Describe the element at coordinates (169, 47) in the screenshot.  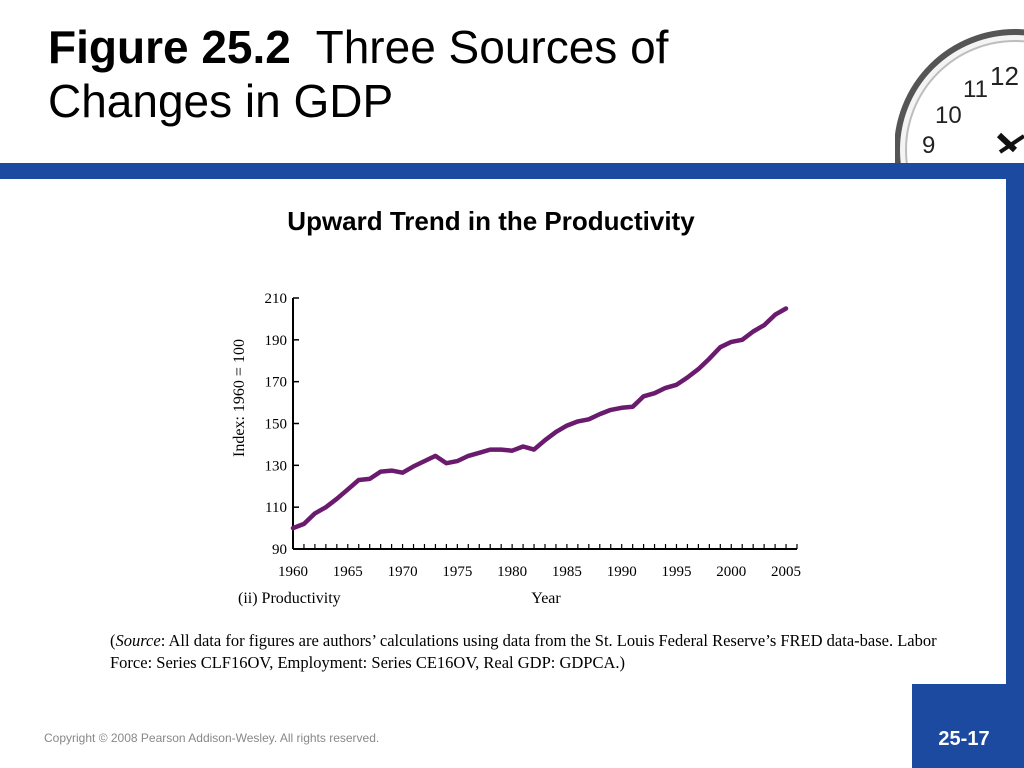
I see `figure-number: Figure 25.2` at that location.